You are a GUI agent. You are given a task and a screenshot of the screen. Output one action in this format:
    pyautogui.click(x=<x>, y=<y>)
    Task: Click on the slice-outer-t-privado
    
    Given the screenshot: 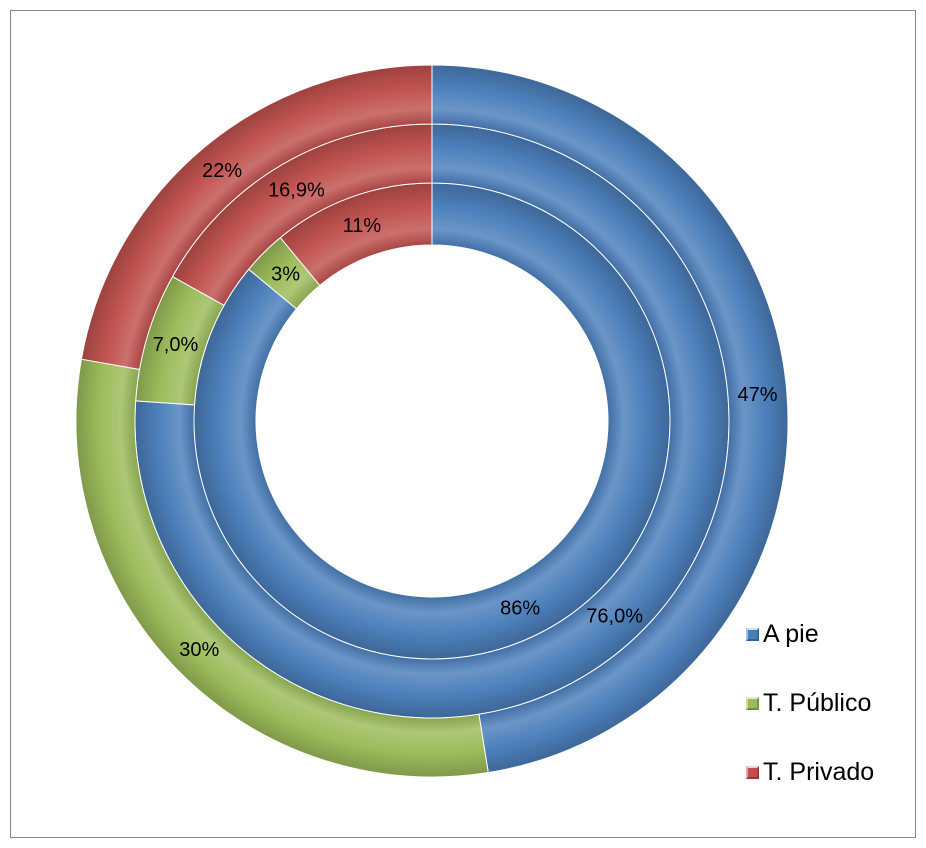 What is the action you would take?
    pyautogui.click(x=256, y=217)
    